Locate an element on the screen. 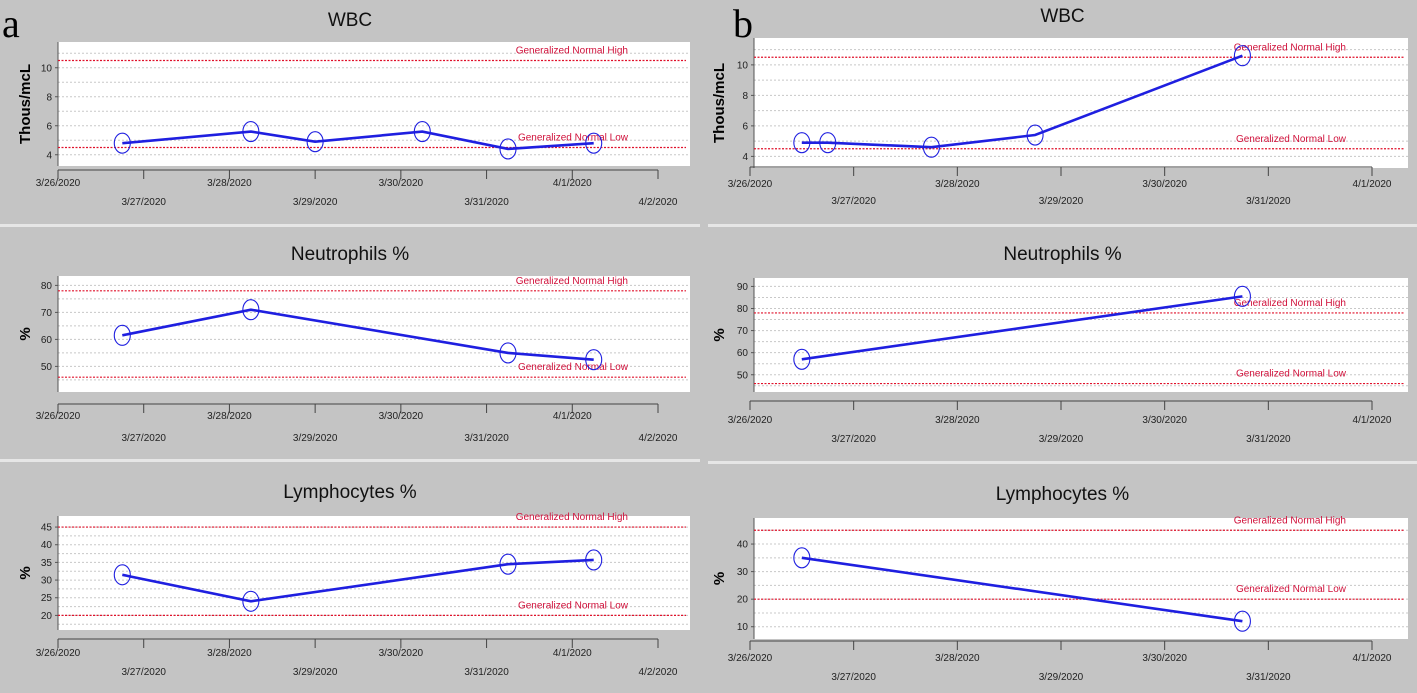 Image resolution: width=1417 pixels, height=693 pixels. y-tick-label: 50 is located at coordinates (47, 367).